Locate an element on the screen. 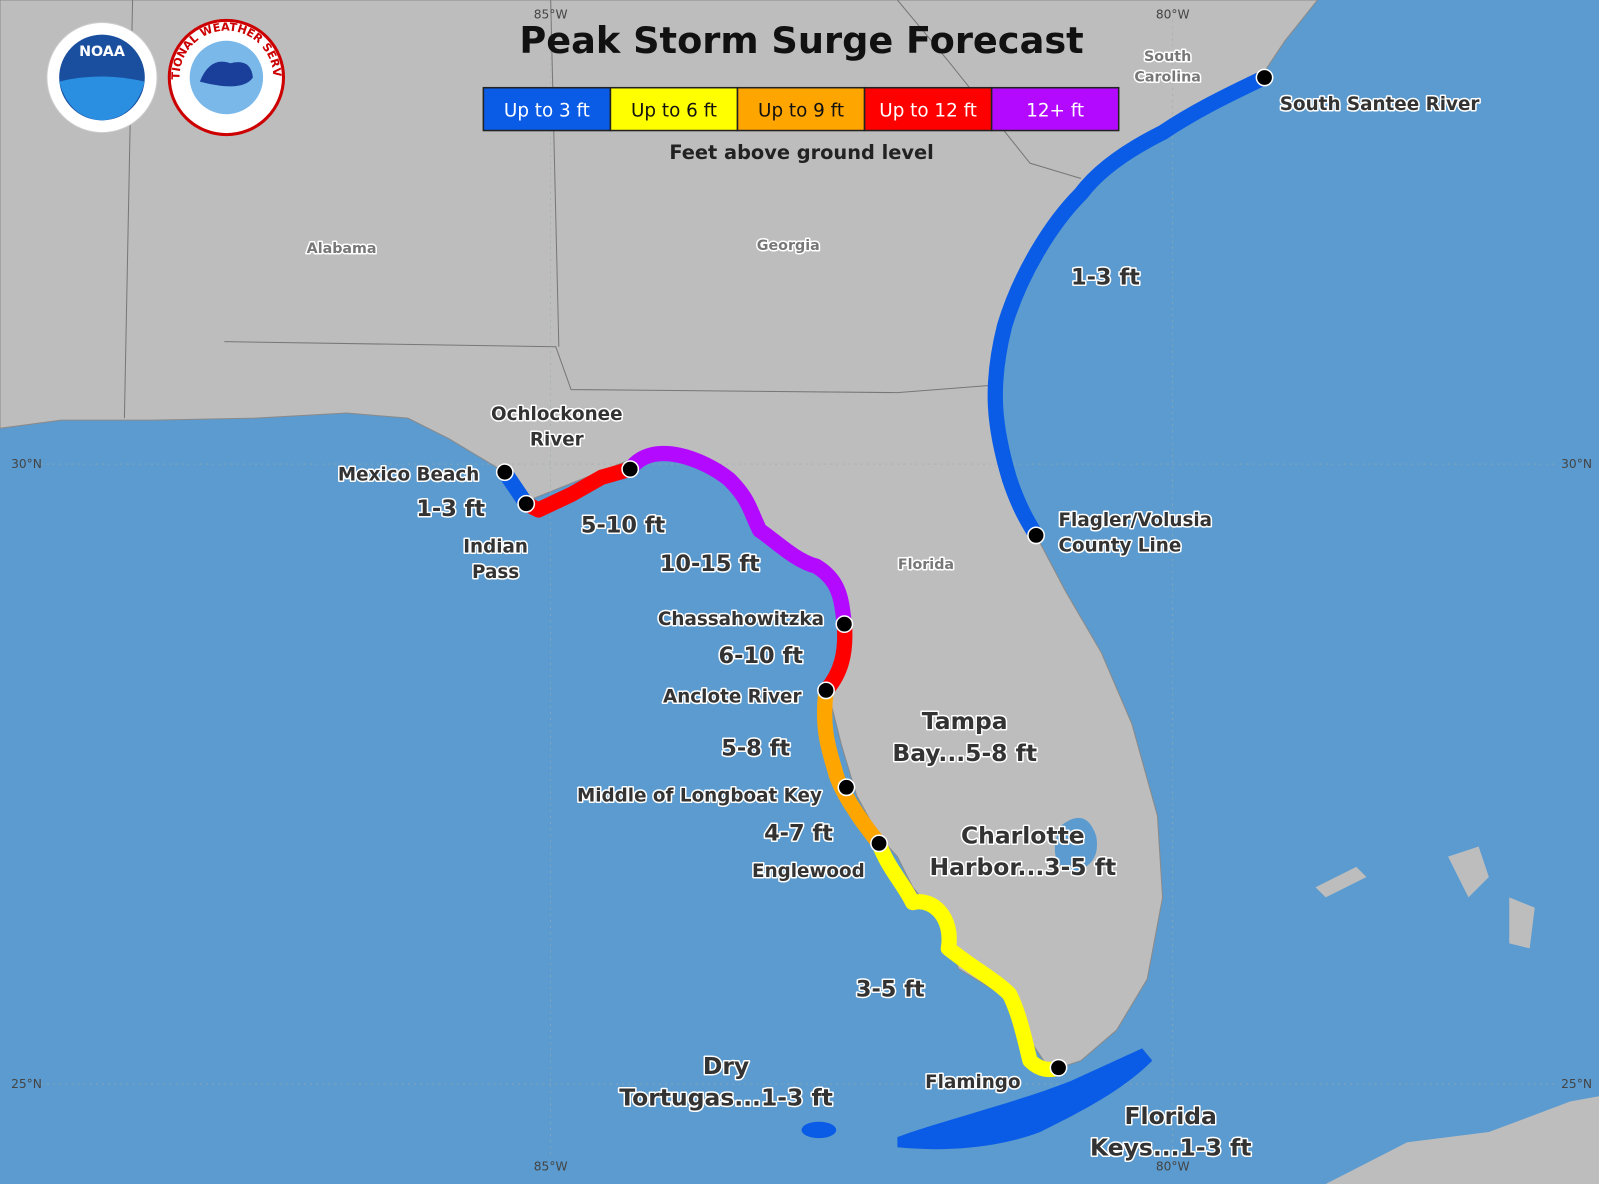 The width and height of the screenshot is (1599, 1184). title: Peak Storm Surge Forecast is located at coordinates (801, 40).